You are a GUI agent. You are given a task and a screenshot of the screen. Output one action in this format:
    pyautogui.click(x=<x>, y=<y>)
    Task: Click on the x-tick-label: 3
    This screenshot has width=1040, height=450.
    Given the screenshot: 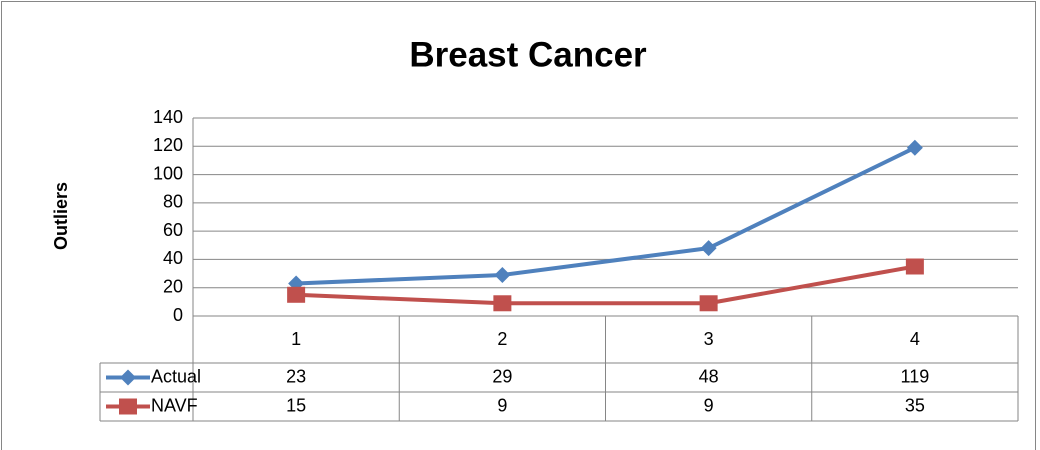 What is the action you would take?
    pyautogui.click(x=709, y=339)
    